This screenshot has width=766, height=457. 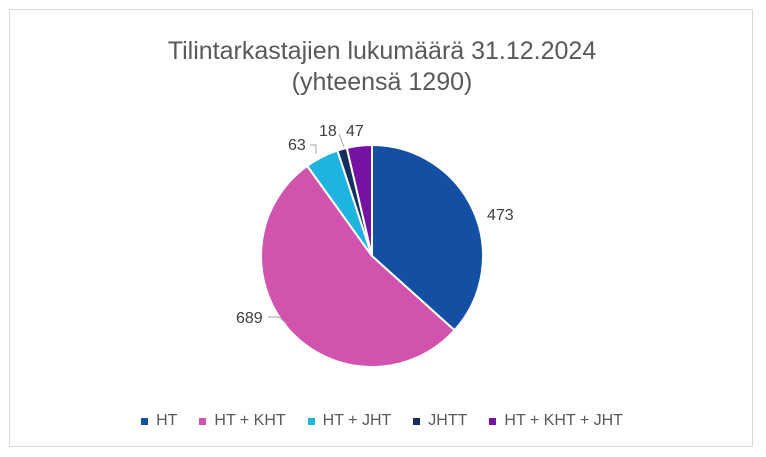 What do you see at coordinates (382, 51) in the screenshot?
I see `chart-title-line1: Tilintarkastajien lukumäärä 31.12.2024` at bounding box center [382, 51].